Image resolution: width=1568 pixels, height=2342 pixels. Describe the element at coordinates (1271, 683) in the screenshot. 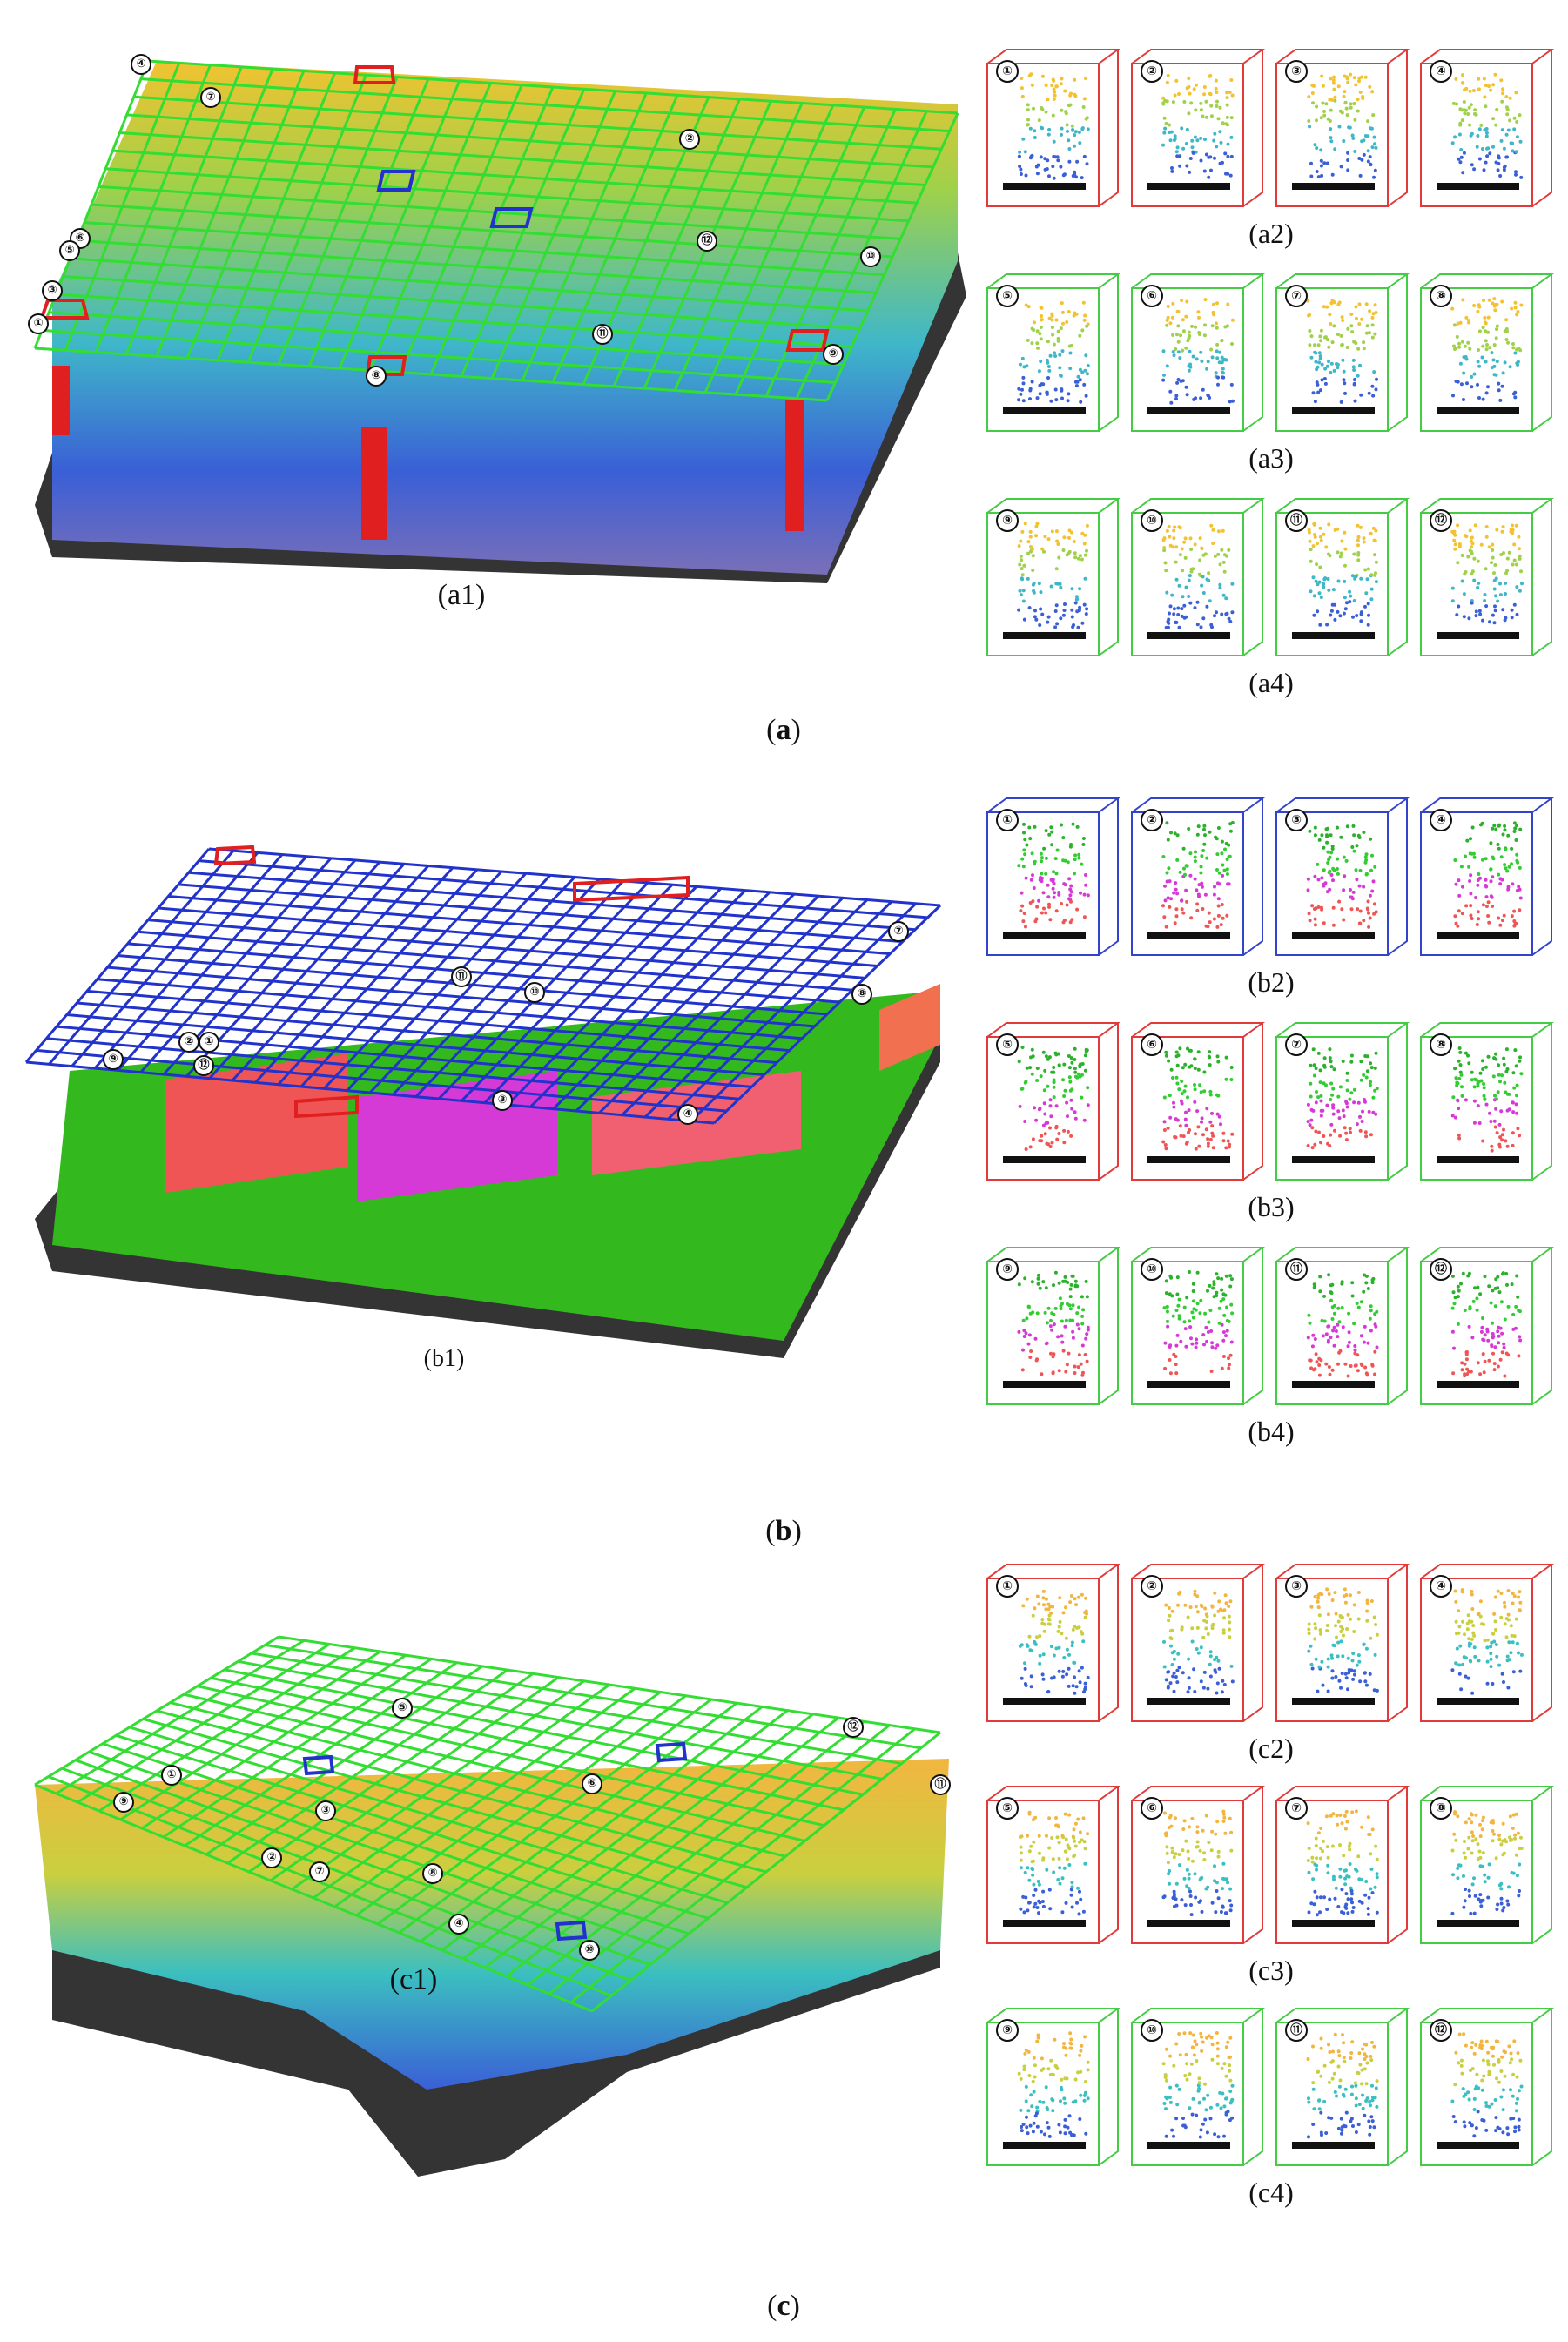

I see `row-caption: (a4)` at that location.